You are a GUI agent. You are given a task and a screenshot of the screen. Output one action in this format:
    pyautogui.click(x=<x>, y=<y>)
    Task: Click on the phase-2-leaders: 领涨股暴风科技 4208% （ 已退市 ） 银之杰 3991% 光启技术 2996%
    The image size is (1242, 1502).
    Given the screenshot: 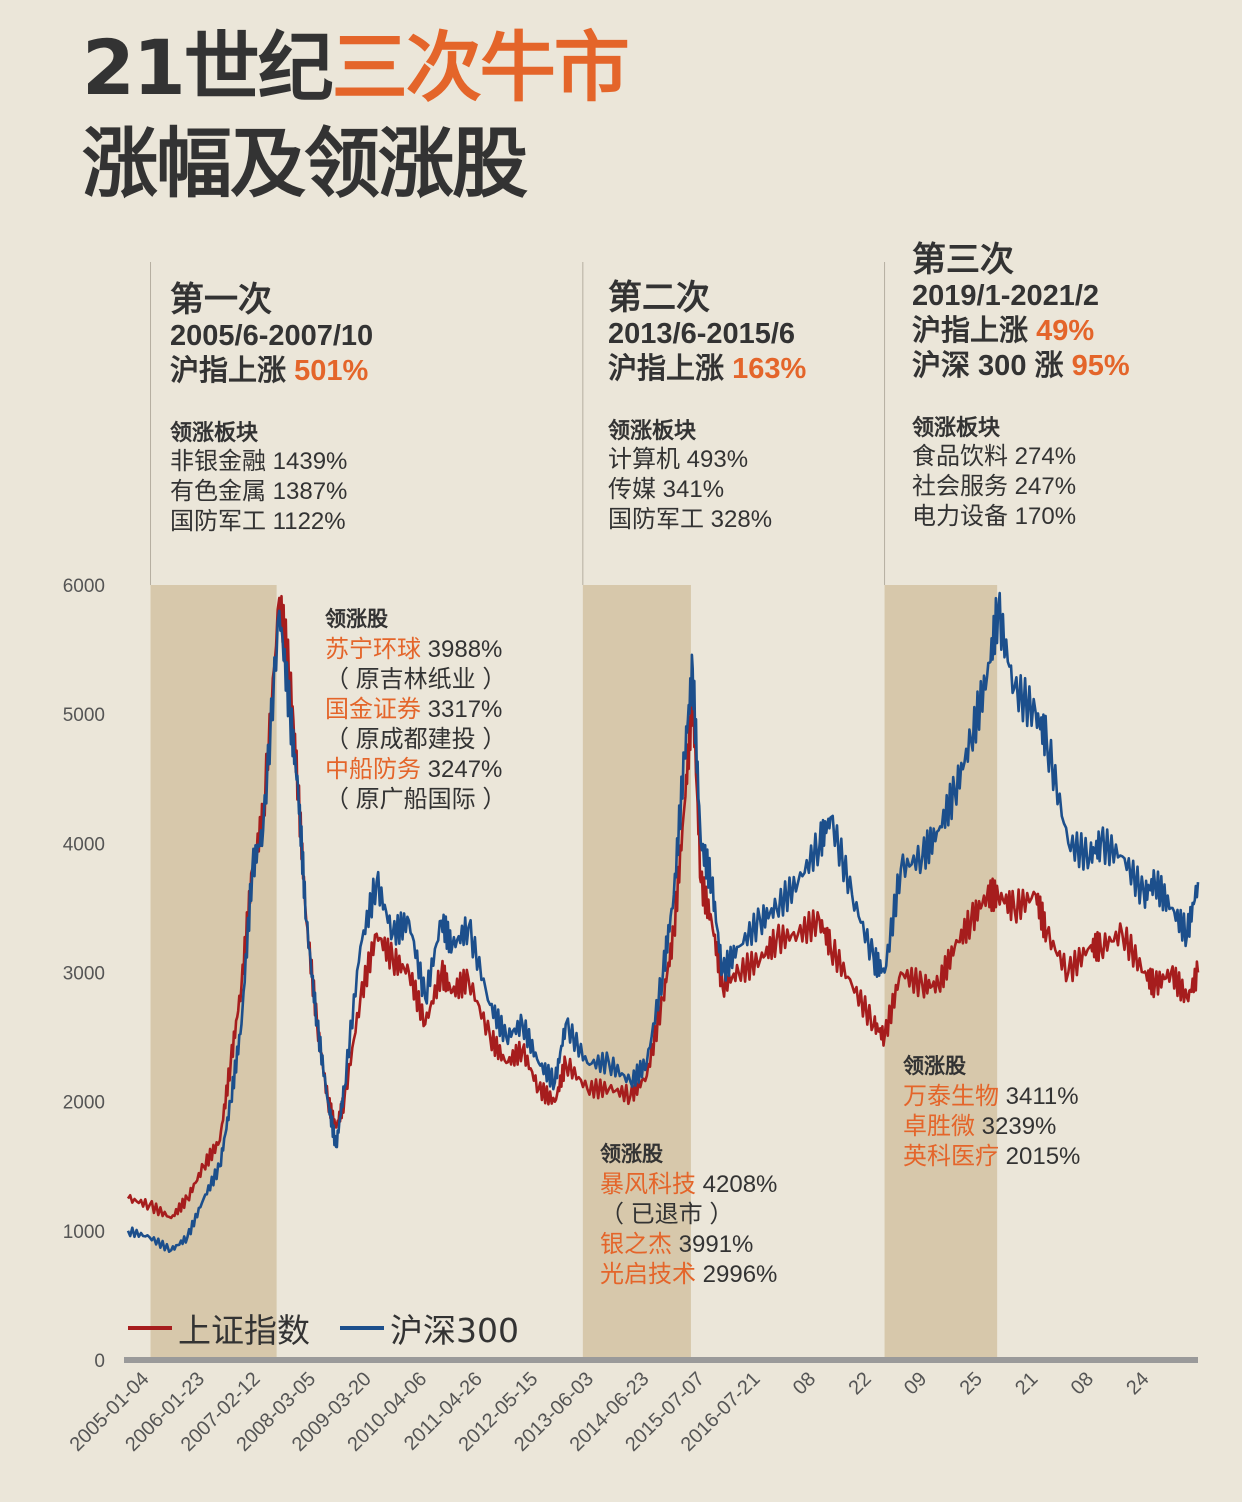 What is the action you would take?
    pyautogui.click(x=688, y=1215)
    